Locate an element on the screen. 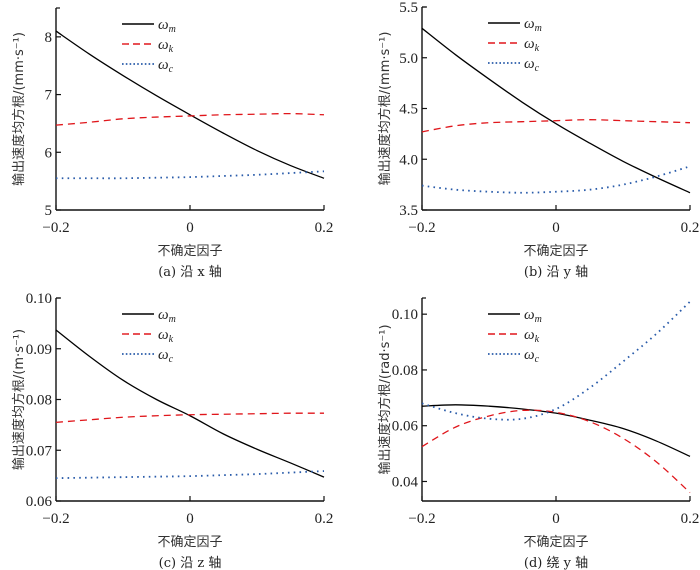 The width and height of the screenshot is (700, 570). panel-caption: (c) 沿 z 轴 is located at coordinates (190, 563).